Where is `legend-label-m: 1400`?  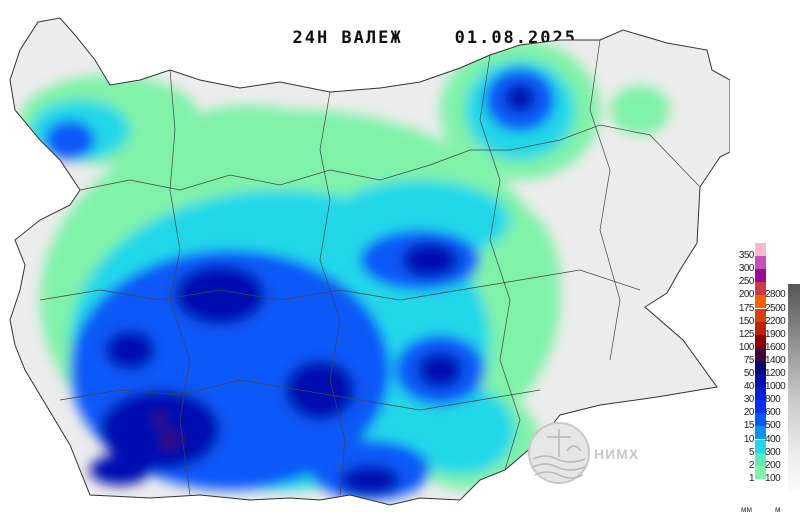 legend-label-m: 1400 is located at coordinates (775, 360).